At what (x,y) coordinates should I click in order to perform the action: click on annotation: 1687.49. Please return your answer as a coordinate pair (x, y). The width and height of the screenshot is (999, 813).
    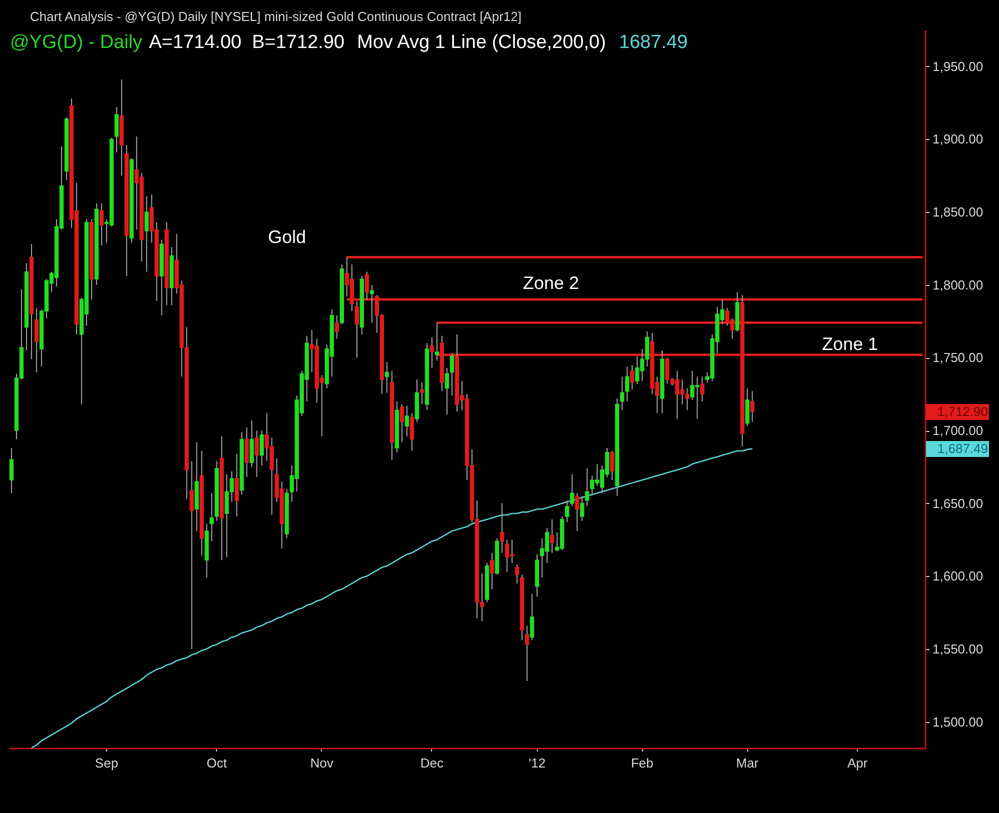
    Looking at the image, I should click on (653, 42).